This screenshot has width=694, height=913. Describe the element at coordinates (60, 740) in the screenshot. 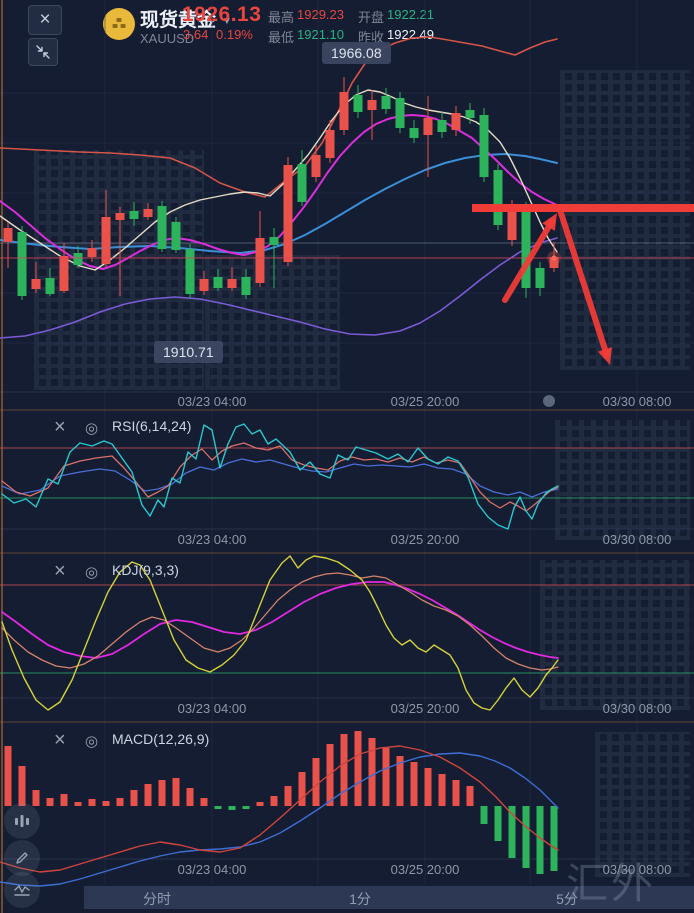

I see `macd-close-icon: ×` at that location.